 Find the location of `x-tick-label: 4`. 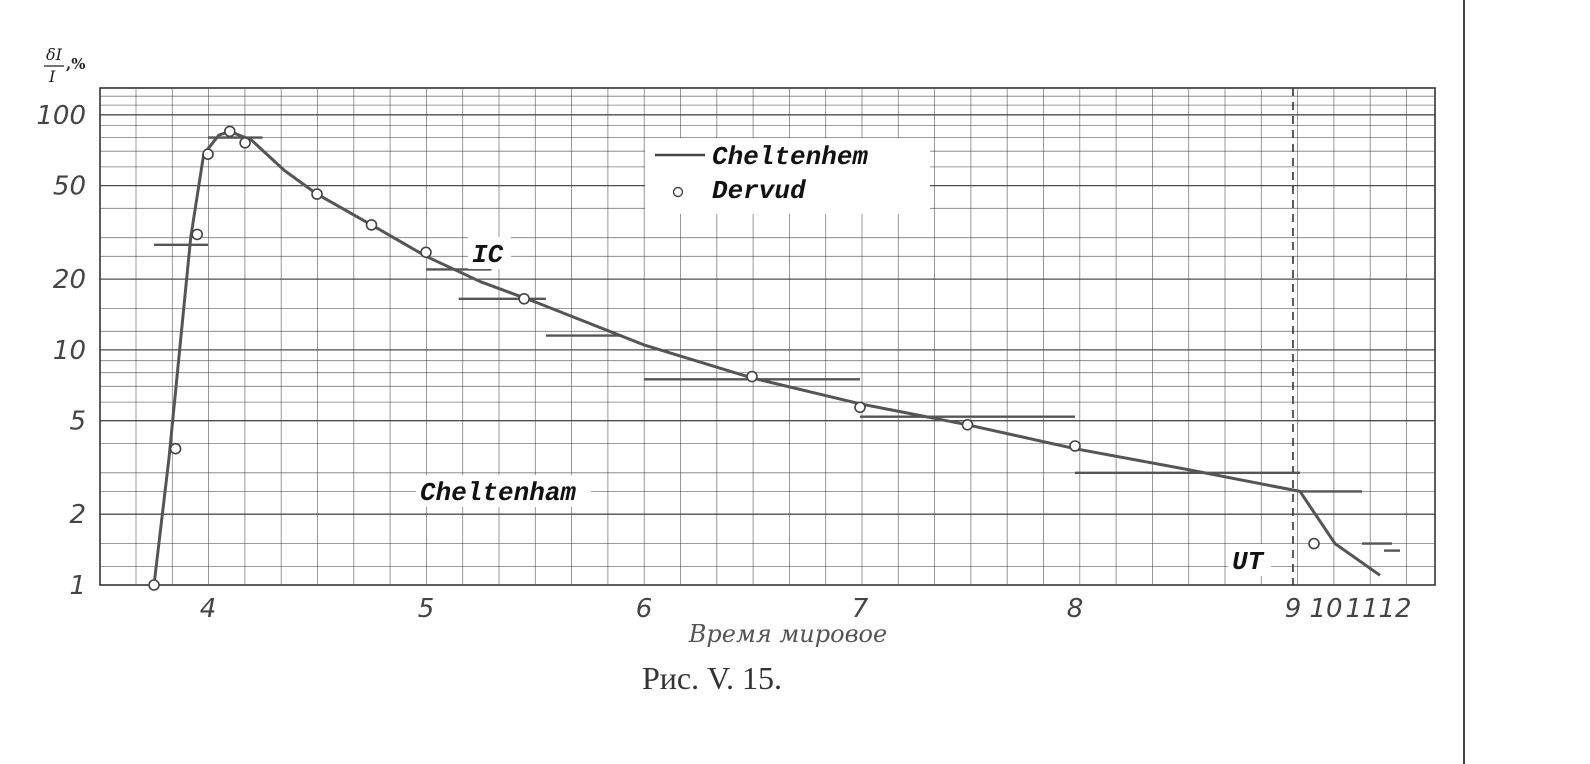

x-tick-label: 4 is located at coordinates (208, 609).